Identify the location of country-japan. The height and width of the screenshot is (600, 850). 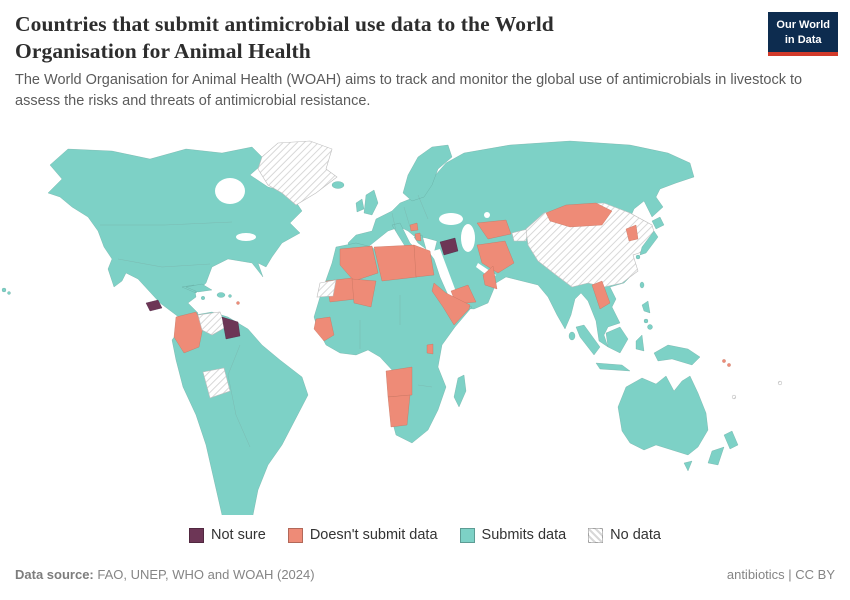
(649, 243).